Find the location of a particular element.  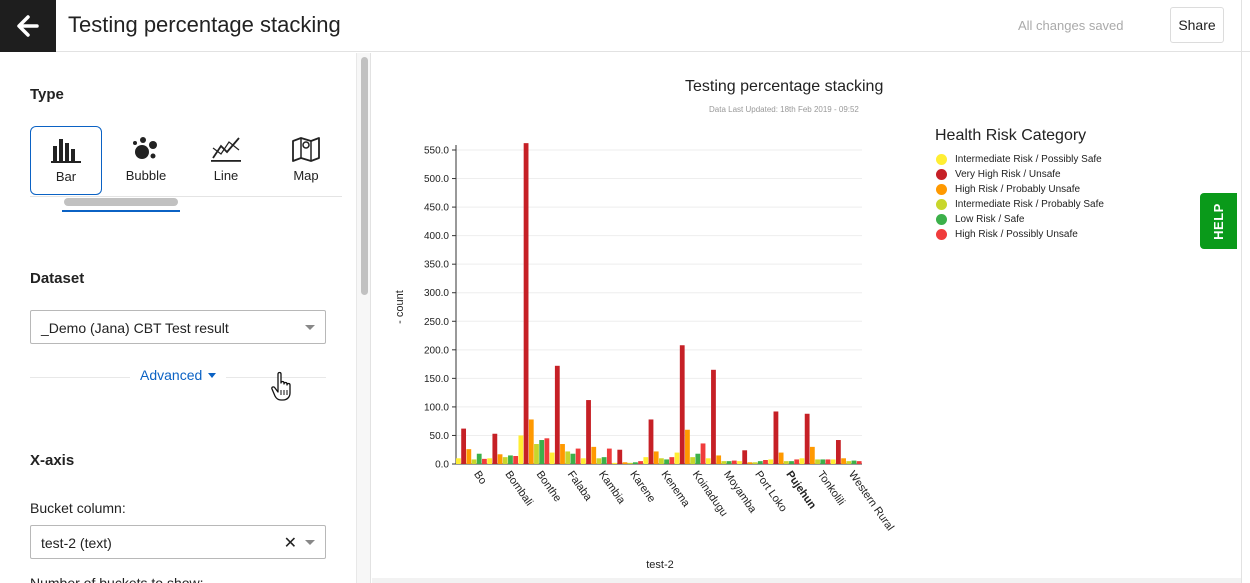

y-tick-label: 0.0 is located at coordinates (442, 465).